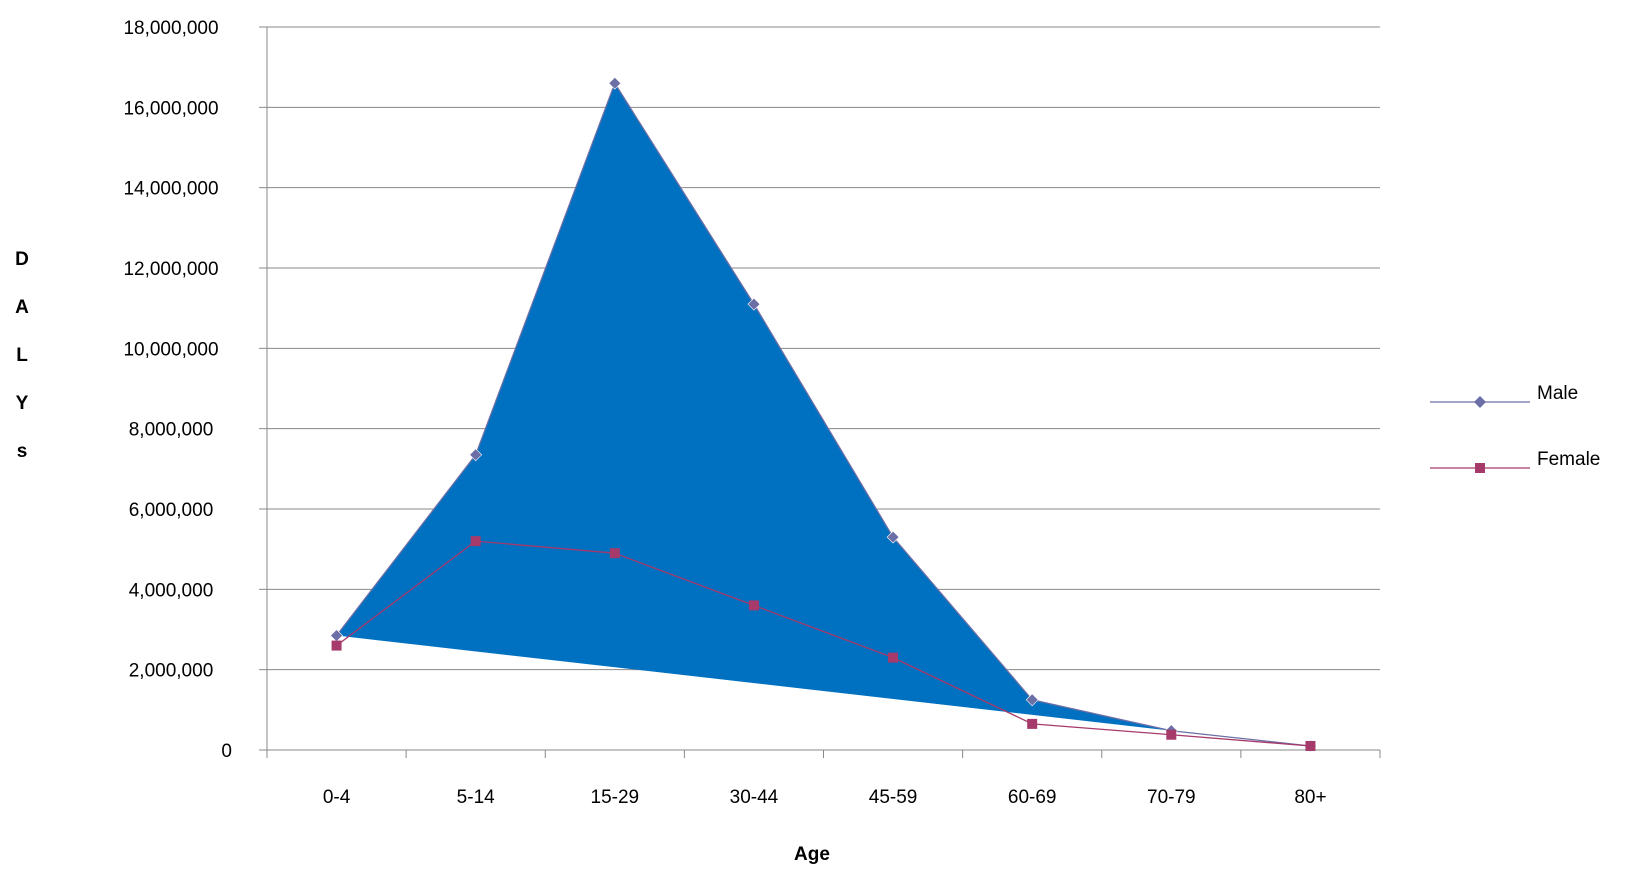  What do you see at coordinates (22, 403) in the screenshot?
I see `y-axis-title-char: Y` at bounding box center [22, 403].